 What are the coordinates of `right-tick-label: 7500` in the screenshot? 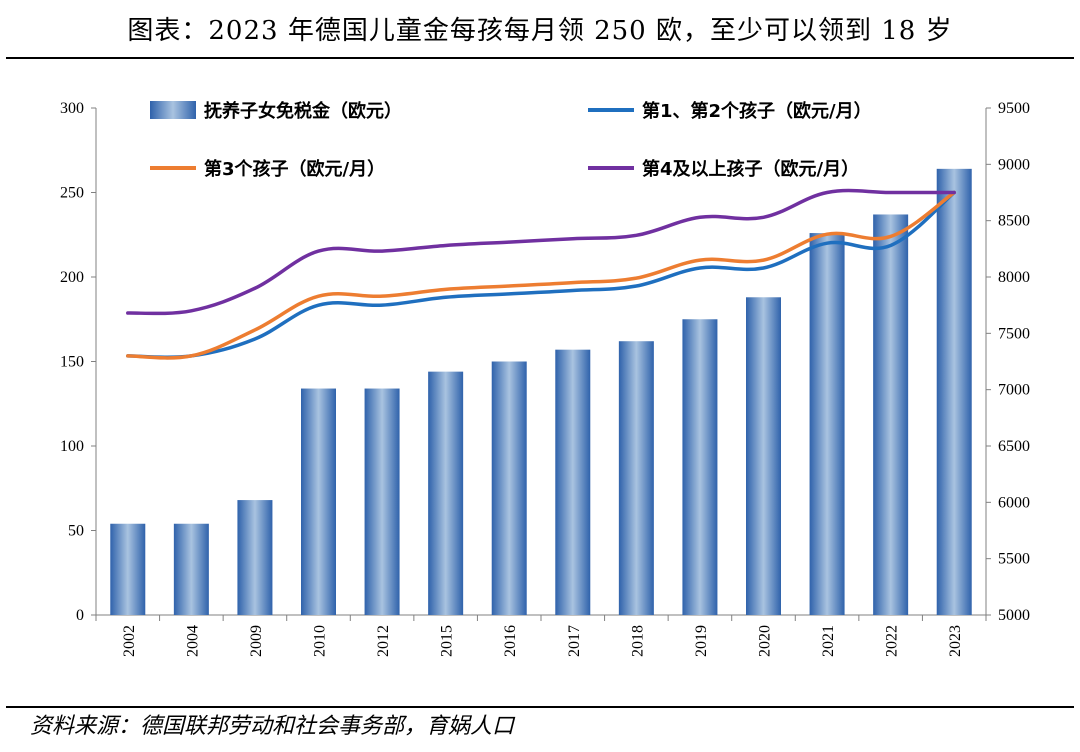 It's located at (1014, 333).